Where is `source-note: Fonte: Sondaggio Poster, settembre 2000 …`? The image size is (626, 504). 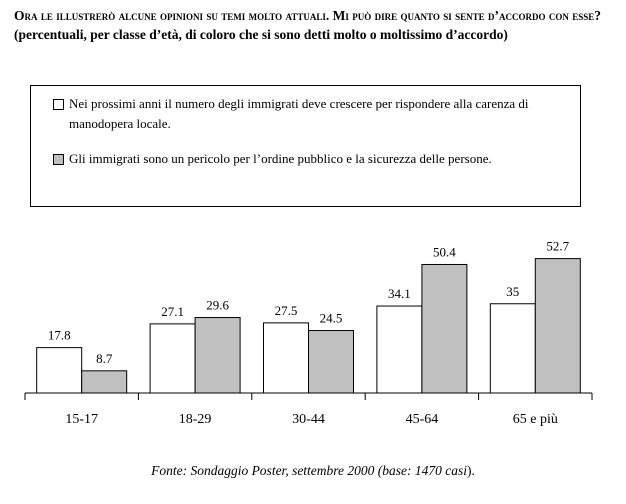
source-note: Fonte: Sondaggio Poster, settembre 2000 … is located at coordinates (313, 471).